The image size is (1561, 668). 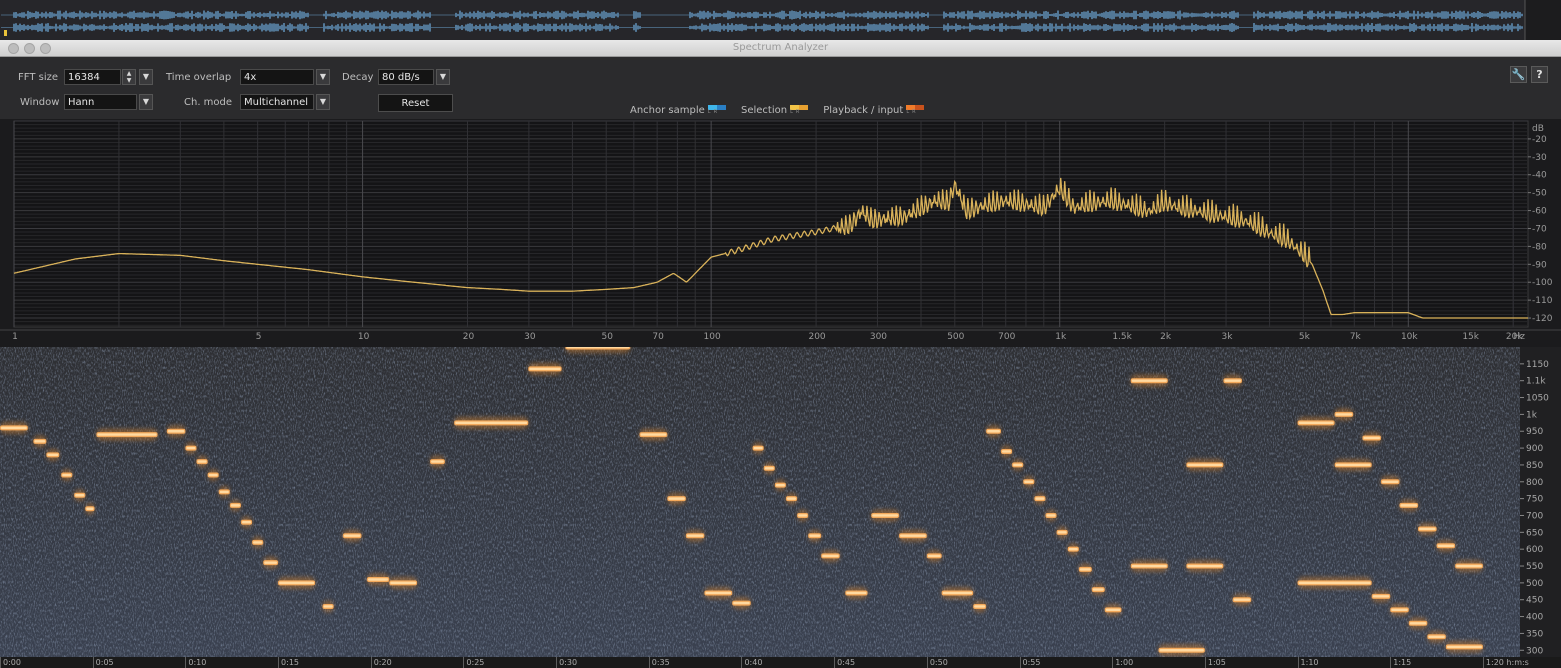 I want to click on y-tick-label: 650, so click(x=1534, y=533).